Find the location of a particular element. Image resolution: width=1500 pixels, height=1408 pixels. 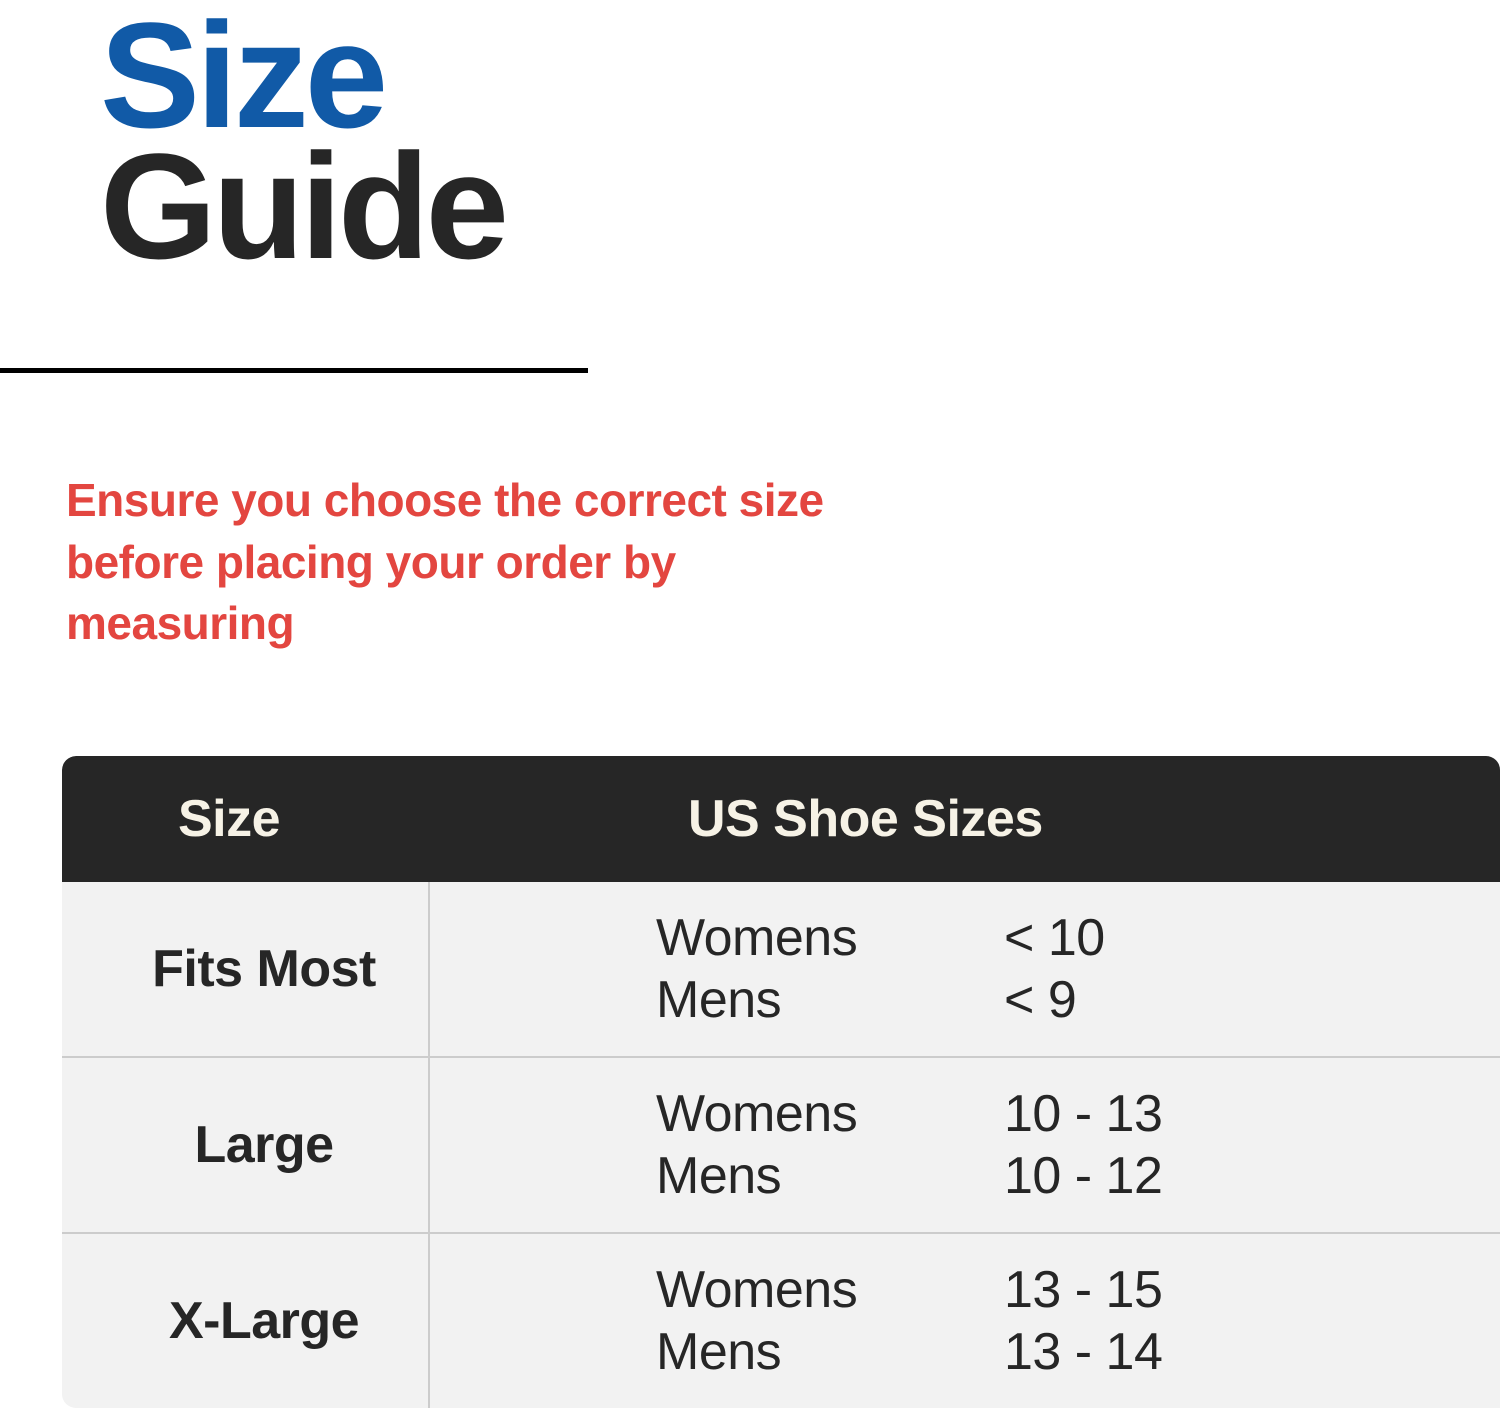

column-header-size: Size is located at coordinates (229, 819).